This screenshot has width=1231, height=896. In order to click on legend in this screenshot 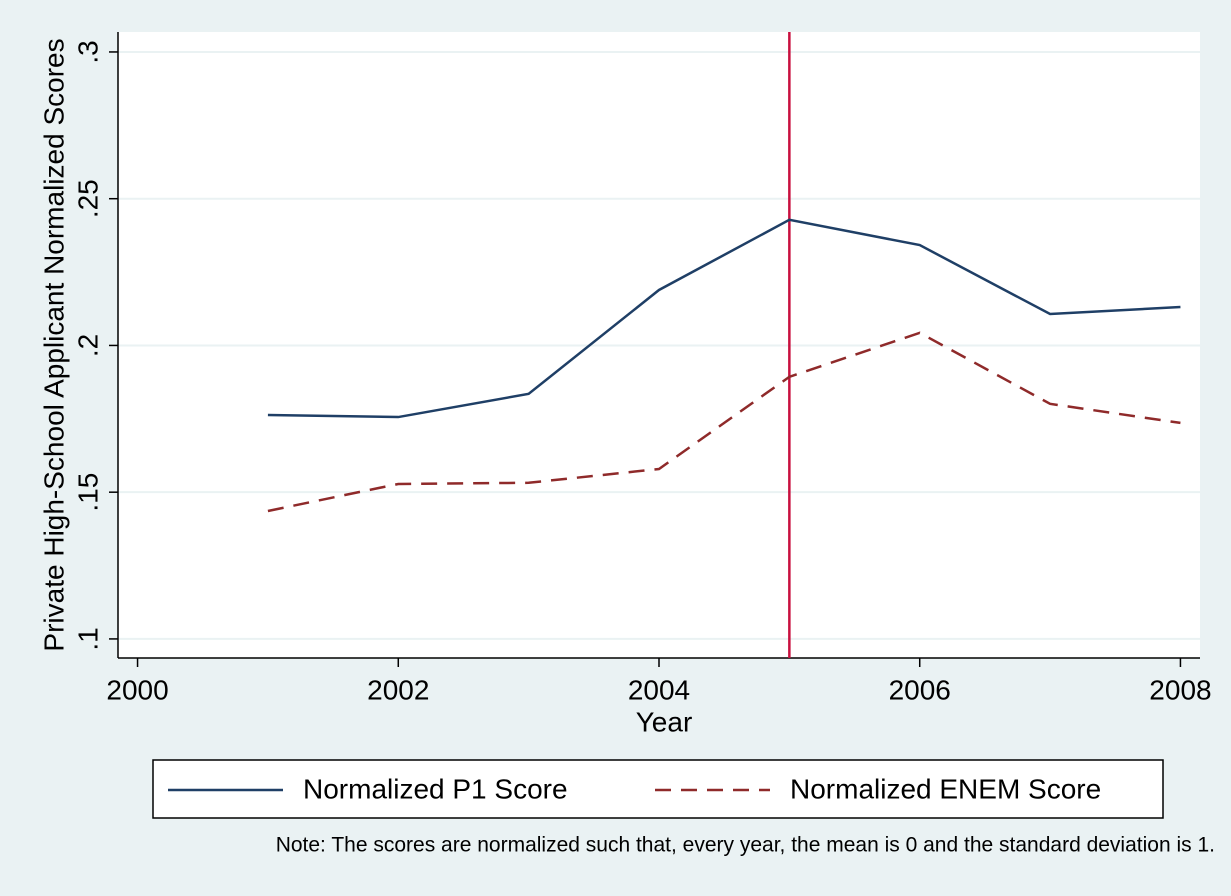, I will do `click(658, 789)`.